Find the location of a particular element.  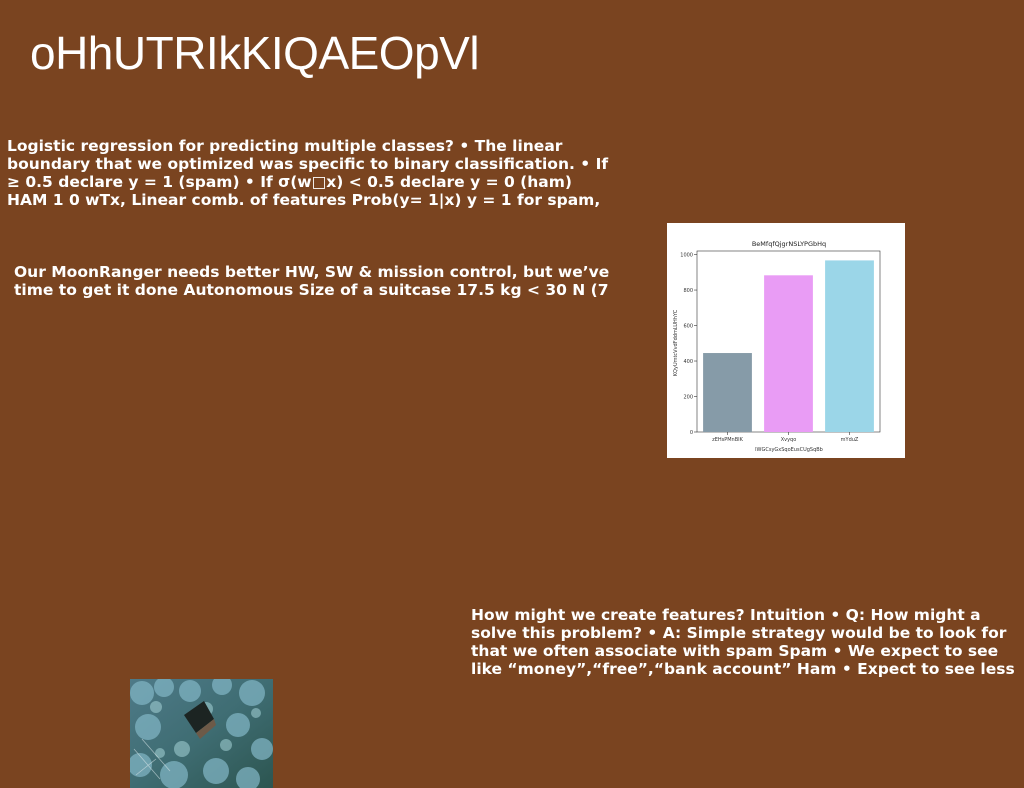

forest-aerial-photo is located at coordinates (201, 733).